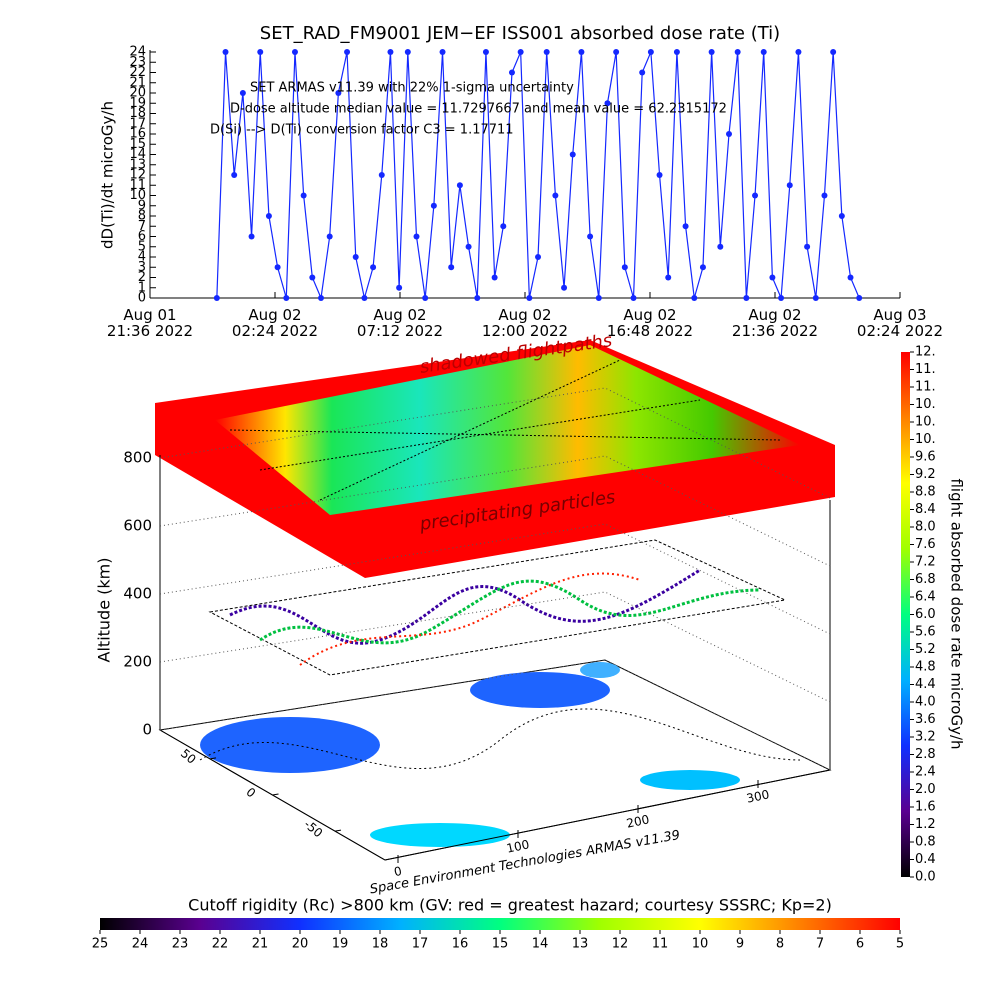  I want to click on tick-label: 6.4, so click(925, 597).